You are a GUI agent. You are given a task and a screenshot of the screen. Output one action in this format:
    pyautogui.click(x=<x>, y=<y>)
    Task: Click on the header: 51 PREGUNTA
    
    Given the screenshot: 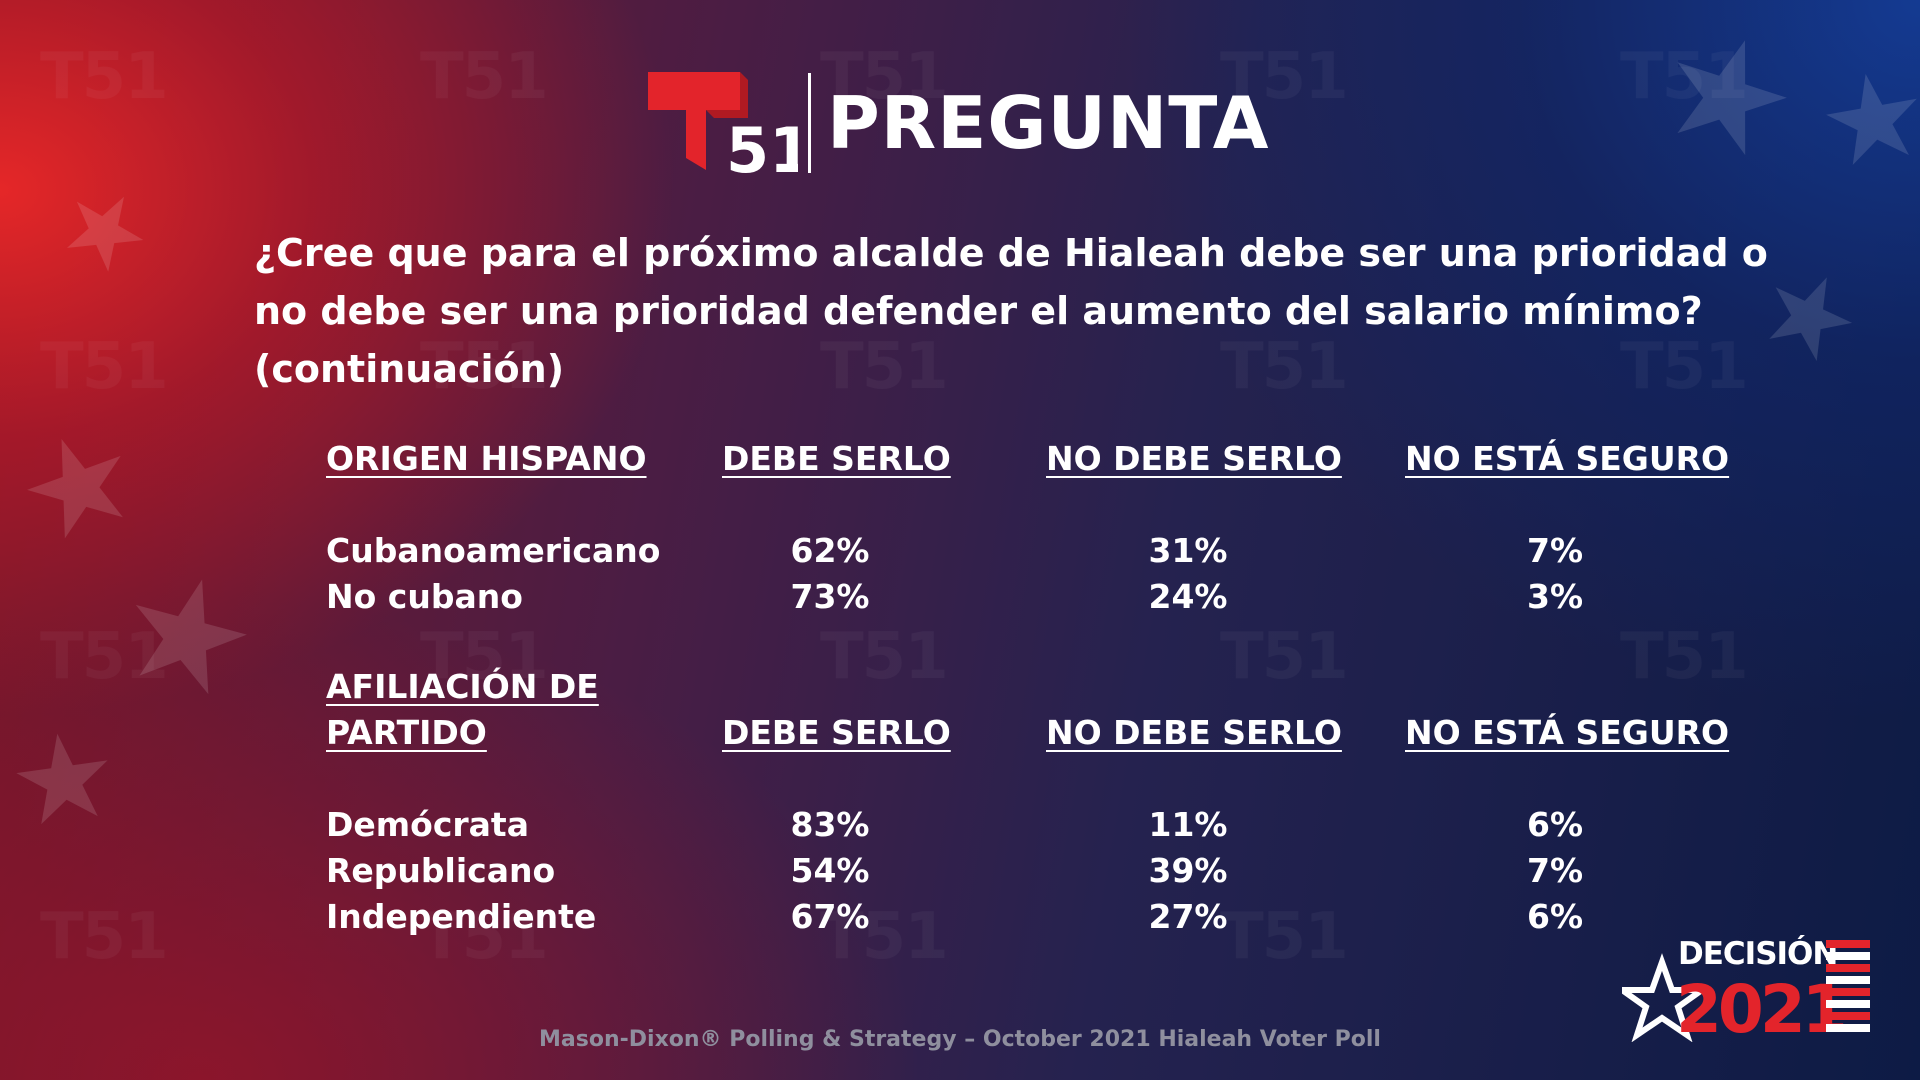 What is the action you would take?
    pyautogui.click(x=958, y=122)
    